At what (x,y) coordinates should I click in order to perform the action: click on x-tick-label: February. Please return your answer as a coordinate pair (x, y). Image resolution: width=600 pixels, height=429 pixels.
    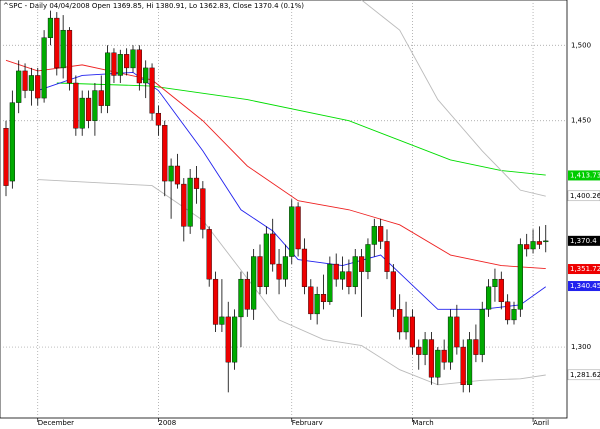
    Looking at the image, I should click on (307, 422).